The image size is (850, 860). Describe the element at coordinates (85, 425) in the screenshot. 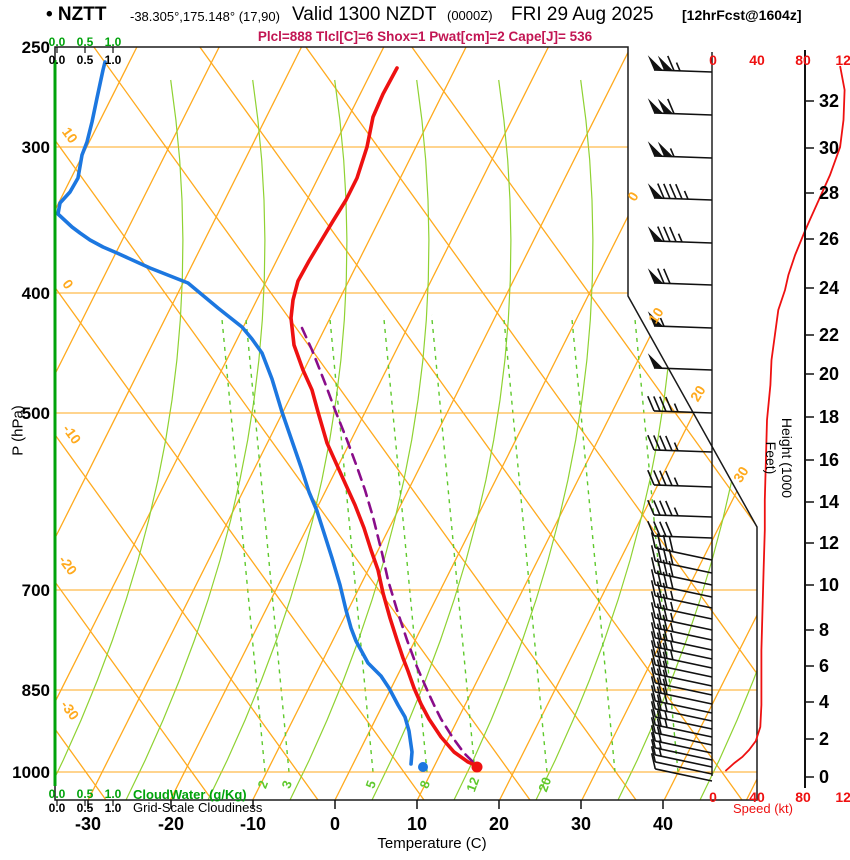

I see `cloudiness-scales: 0.00.00.00.00.50.50.50.51.01.01.01.0` at that location.